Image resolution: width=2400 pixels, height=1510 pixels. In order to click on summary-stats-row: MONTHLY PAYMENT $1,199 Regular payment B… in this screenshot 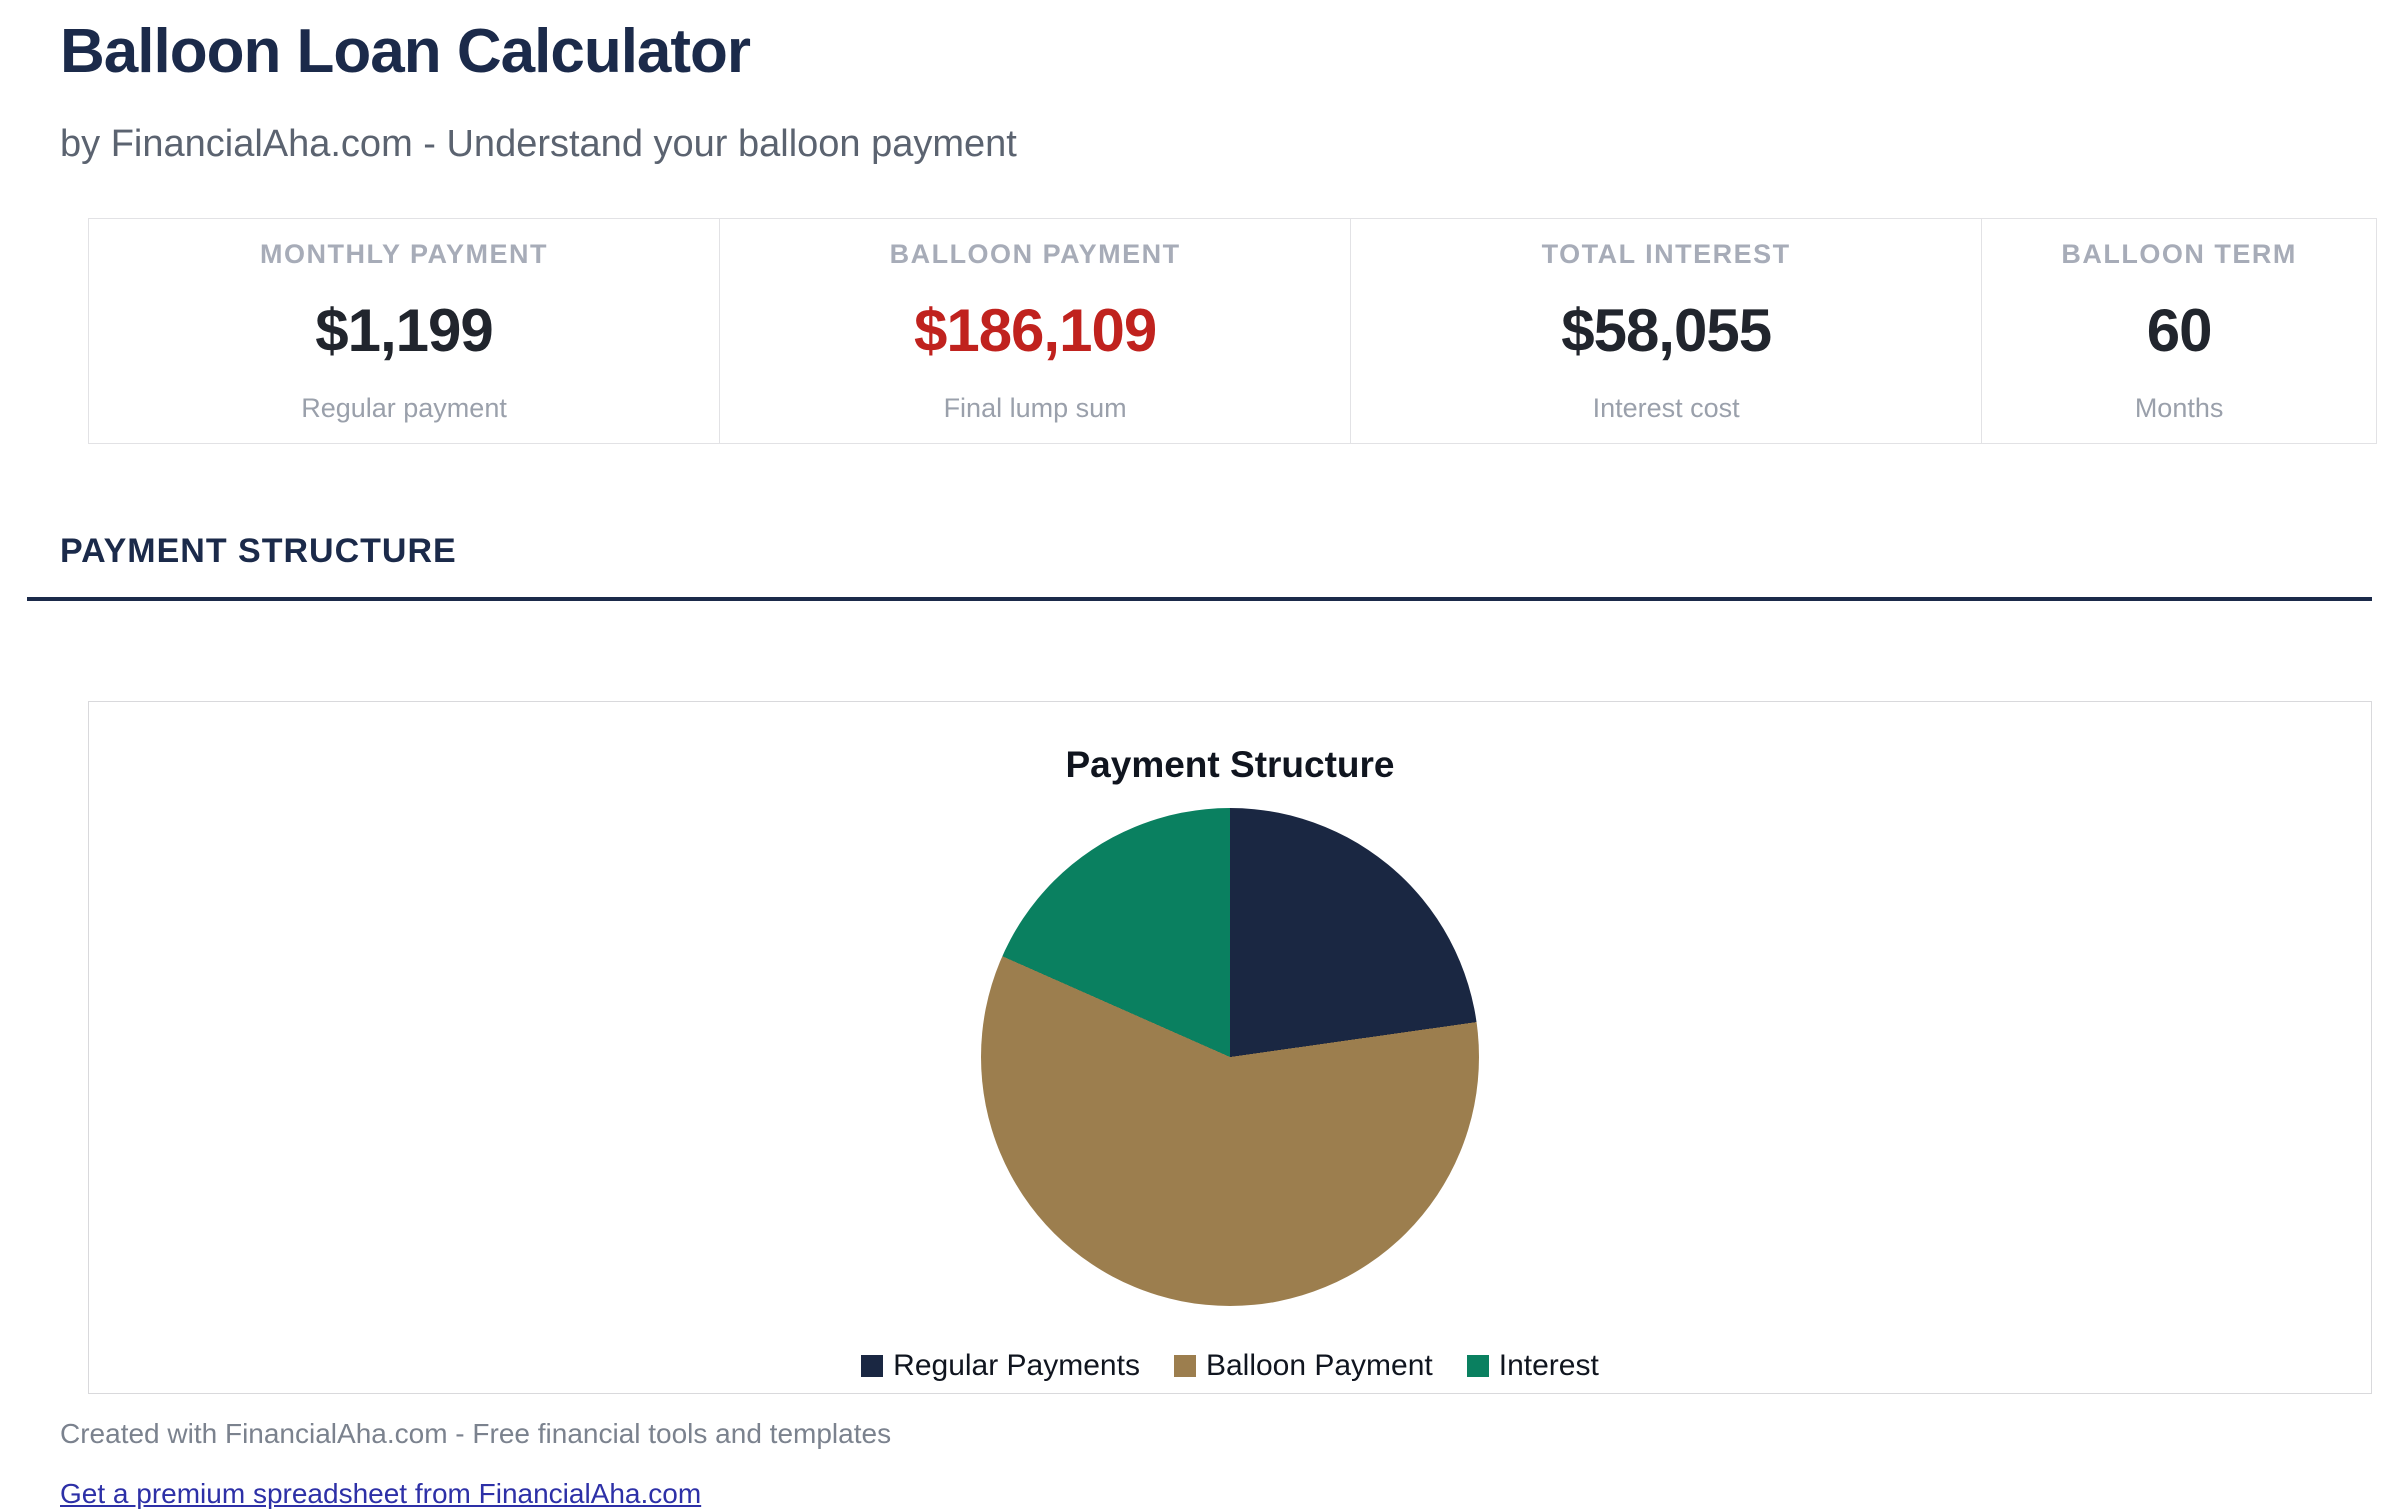, I will do `click(1232, 331)`.